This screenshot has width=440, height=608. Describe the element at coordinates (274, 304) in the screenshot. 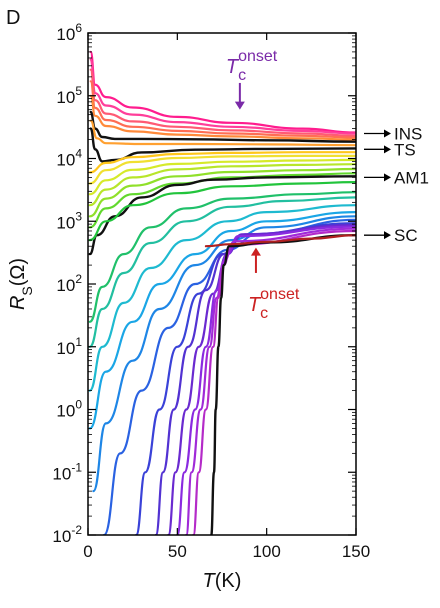

I see `tc-label-1: Tconset` at that location.